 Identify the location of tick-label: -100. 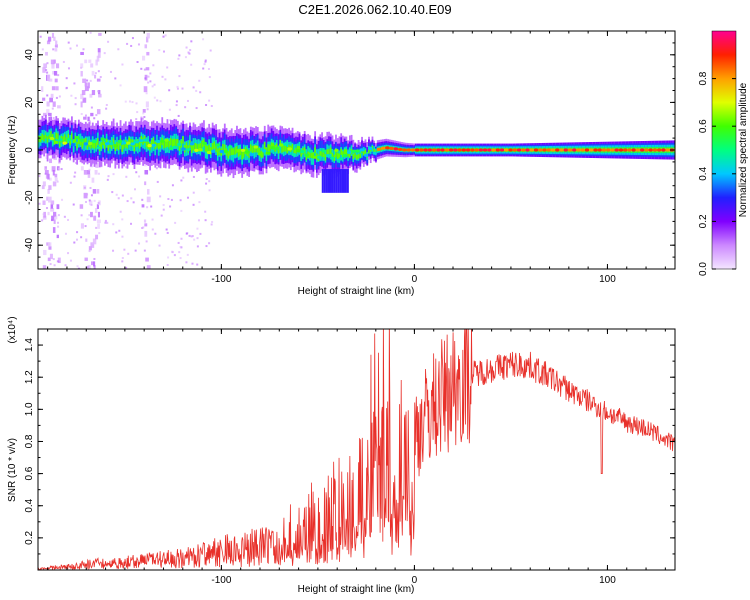
(221, 580).